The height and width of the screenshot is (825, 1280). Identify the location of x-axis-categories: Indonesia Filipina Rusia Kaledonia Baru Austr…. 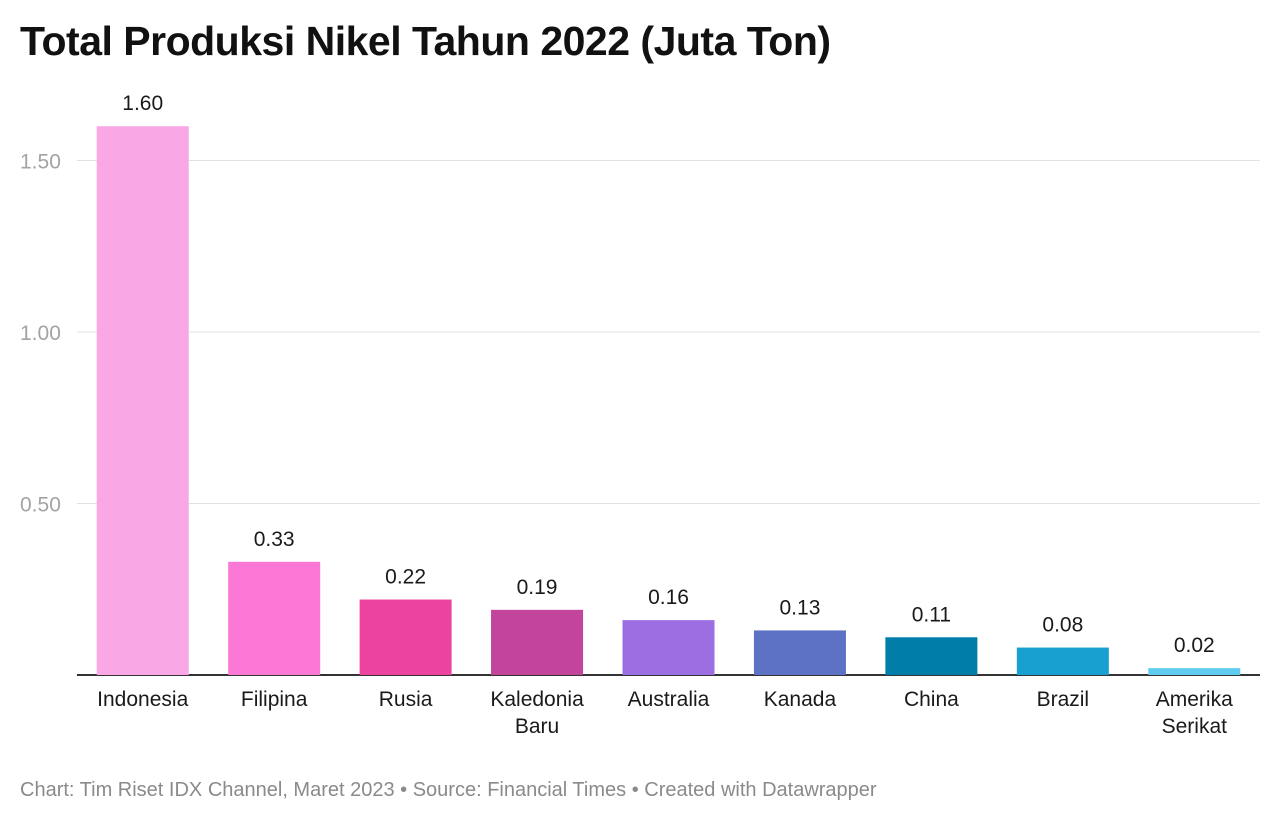
(665, 713).